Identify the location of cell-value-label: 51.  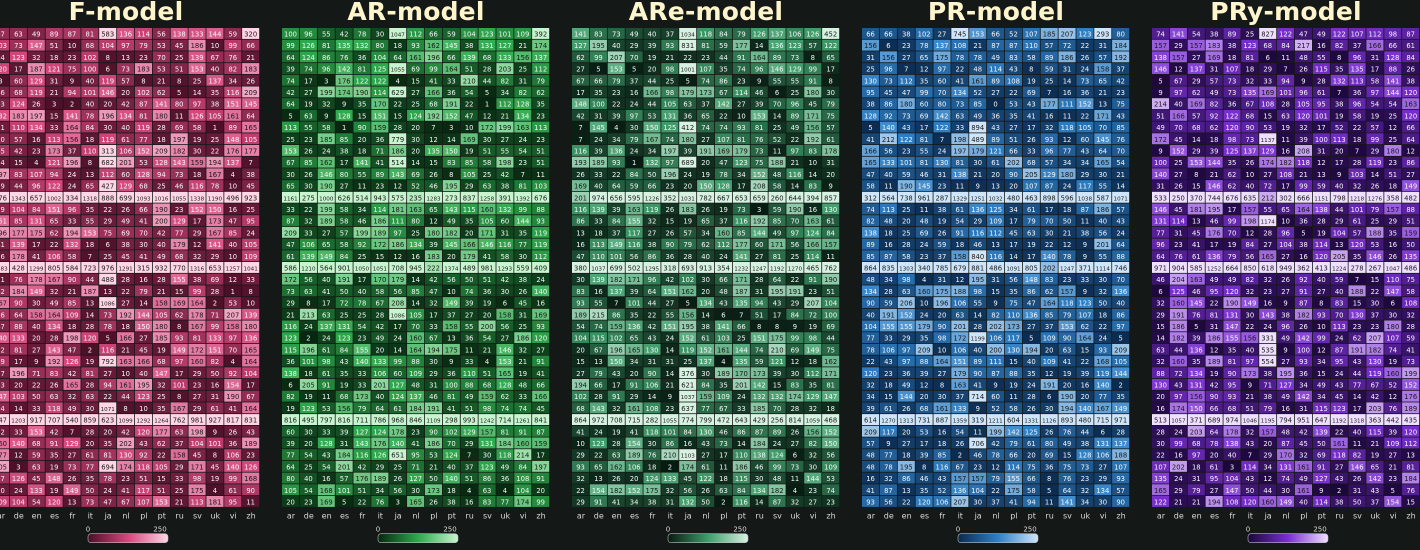
(487, 374).